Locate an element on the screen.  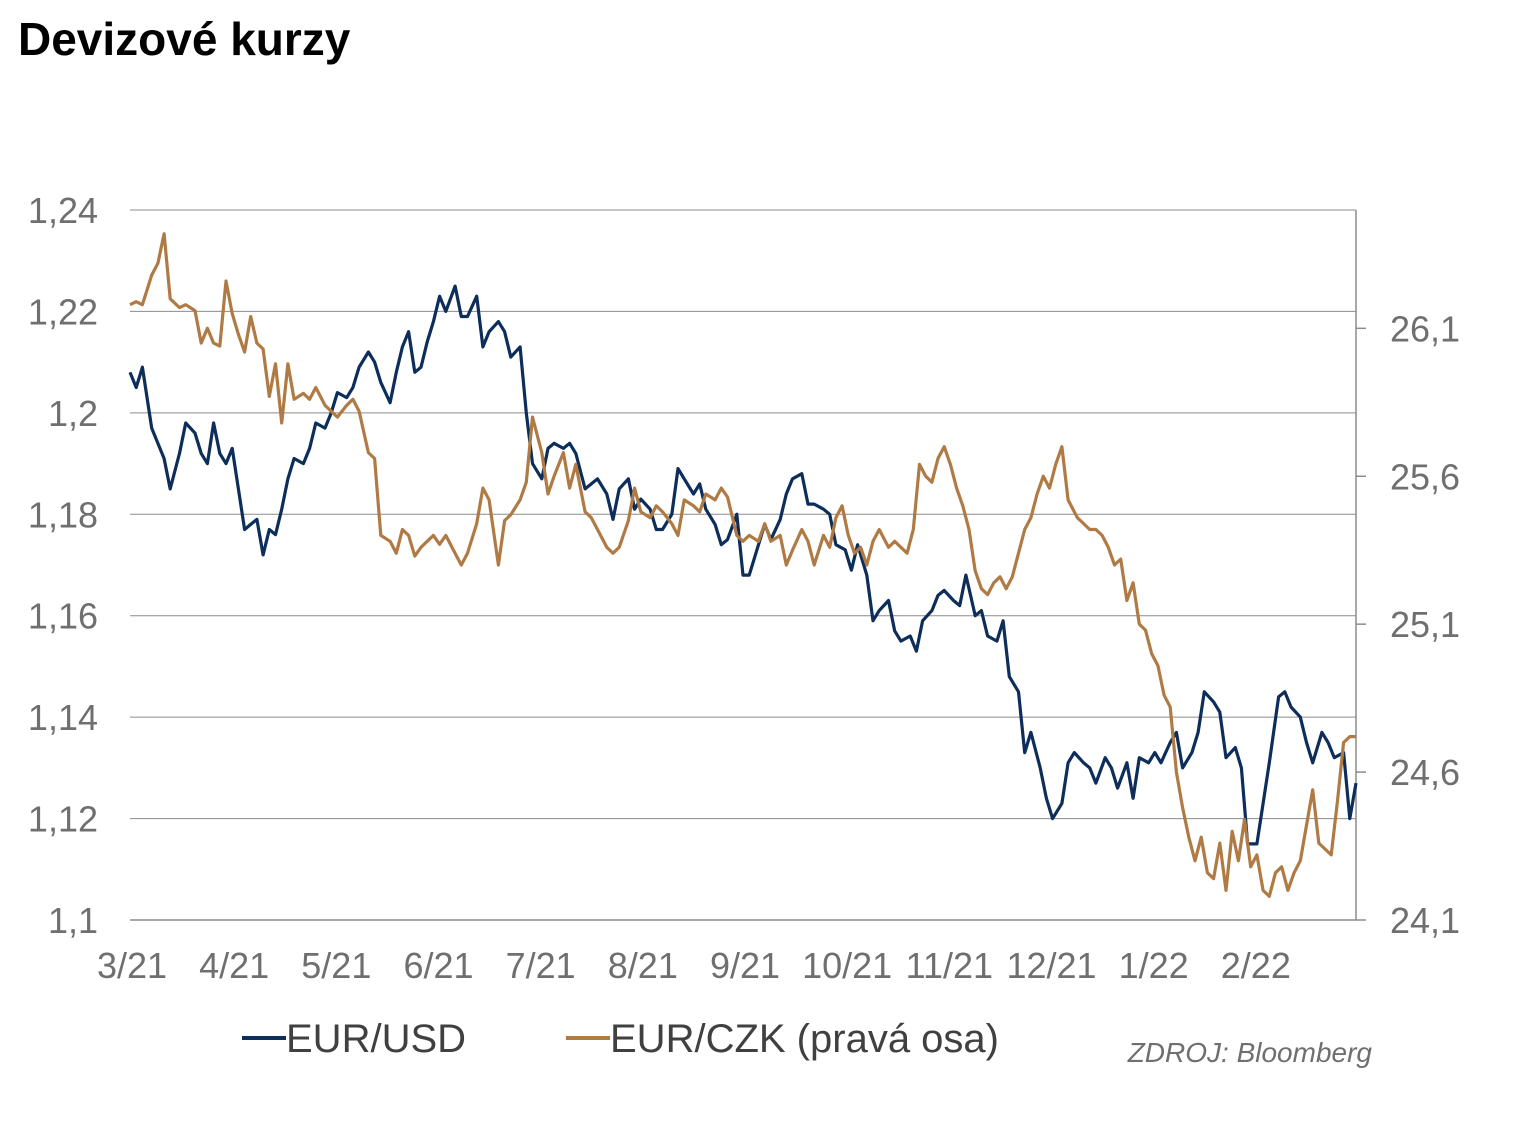
y-left-tick-label: 1,22 is located at coordinates (63, 311).